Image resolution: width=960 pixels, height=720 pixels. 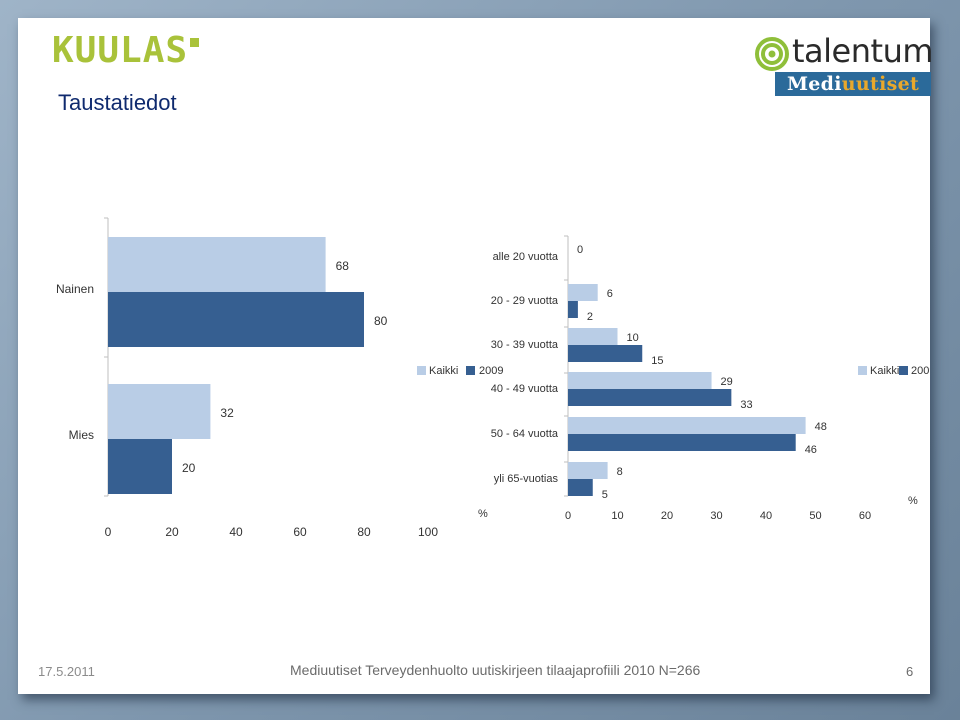 I want to click on chart2-category-label: alle 20 vuotta, so click(x=526, y=257).